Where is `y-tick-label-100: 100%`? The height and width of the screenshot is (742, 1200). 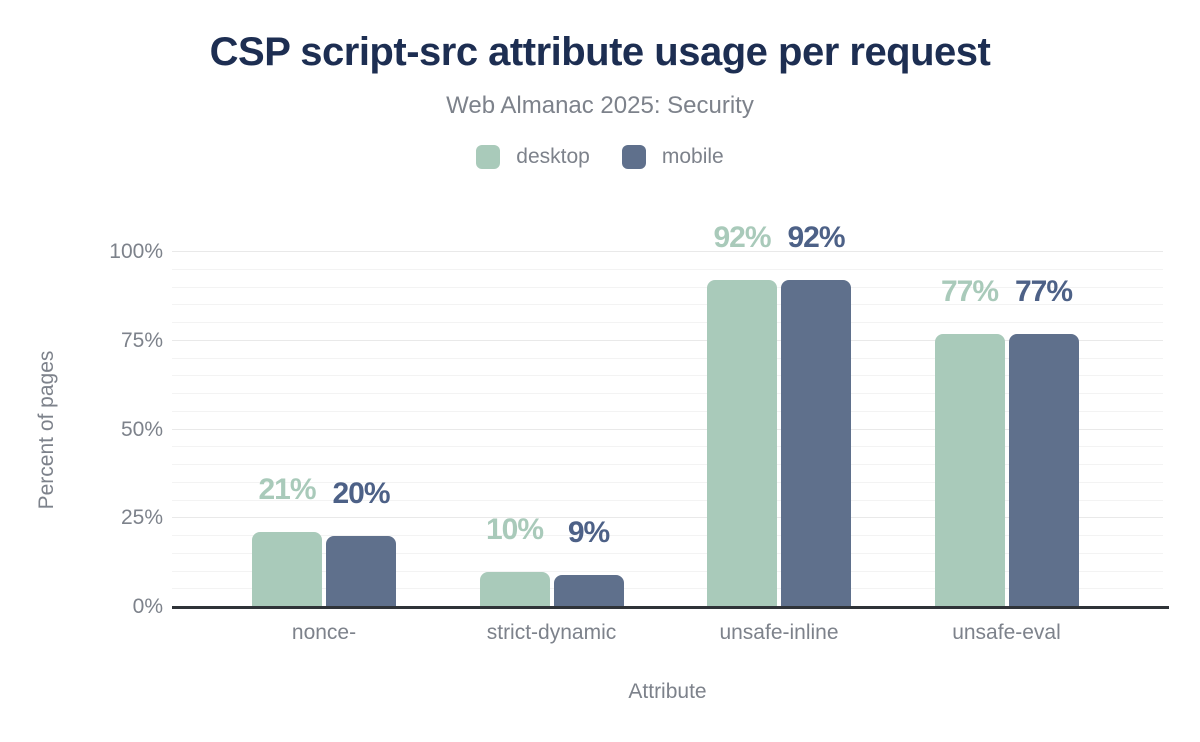
y-tick-label-100: 100% is located at coordinates (136, 251).